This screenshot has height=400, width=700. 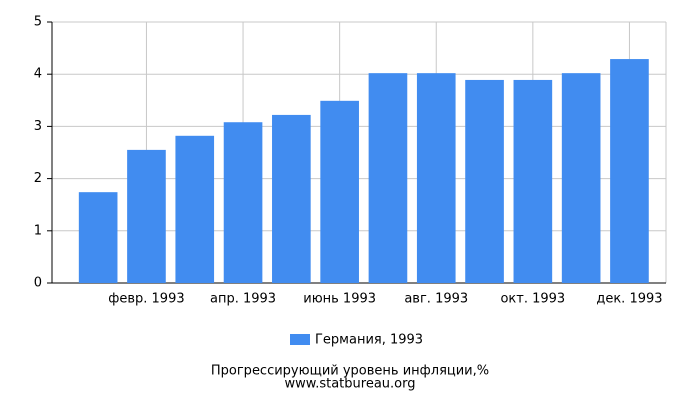 What do you see at coordinates (38, 283) in the screenshot?
I see `y-tick-label: 0` at bounding box center [38, 283].